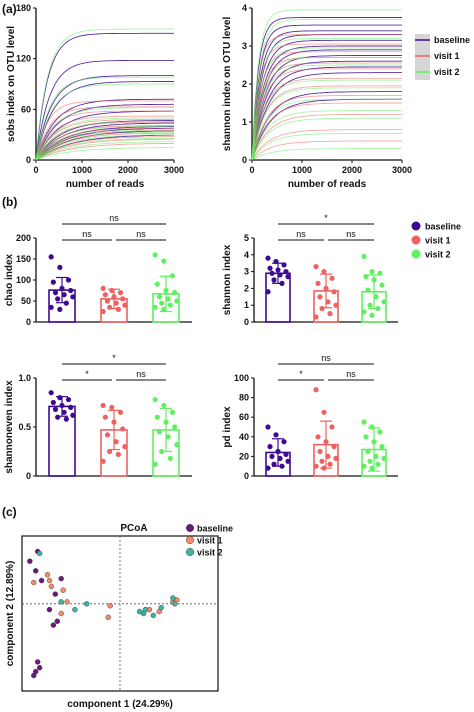  Describe the element at coordinates (23, 259) in the screenshot. I see `y-tick-label: 150` at that location.